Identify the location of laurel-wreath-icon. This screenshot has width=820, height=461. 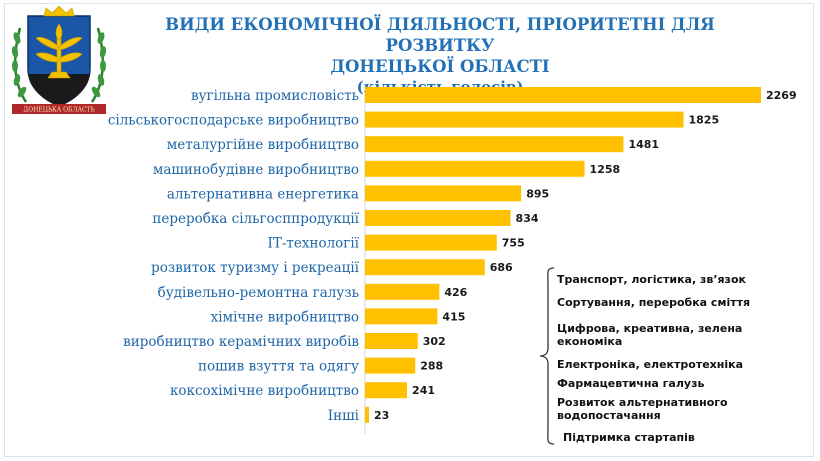
(59, 65).